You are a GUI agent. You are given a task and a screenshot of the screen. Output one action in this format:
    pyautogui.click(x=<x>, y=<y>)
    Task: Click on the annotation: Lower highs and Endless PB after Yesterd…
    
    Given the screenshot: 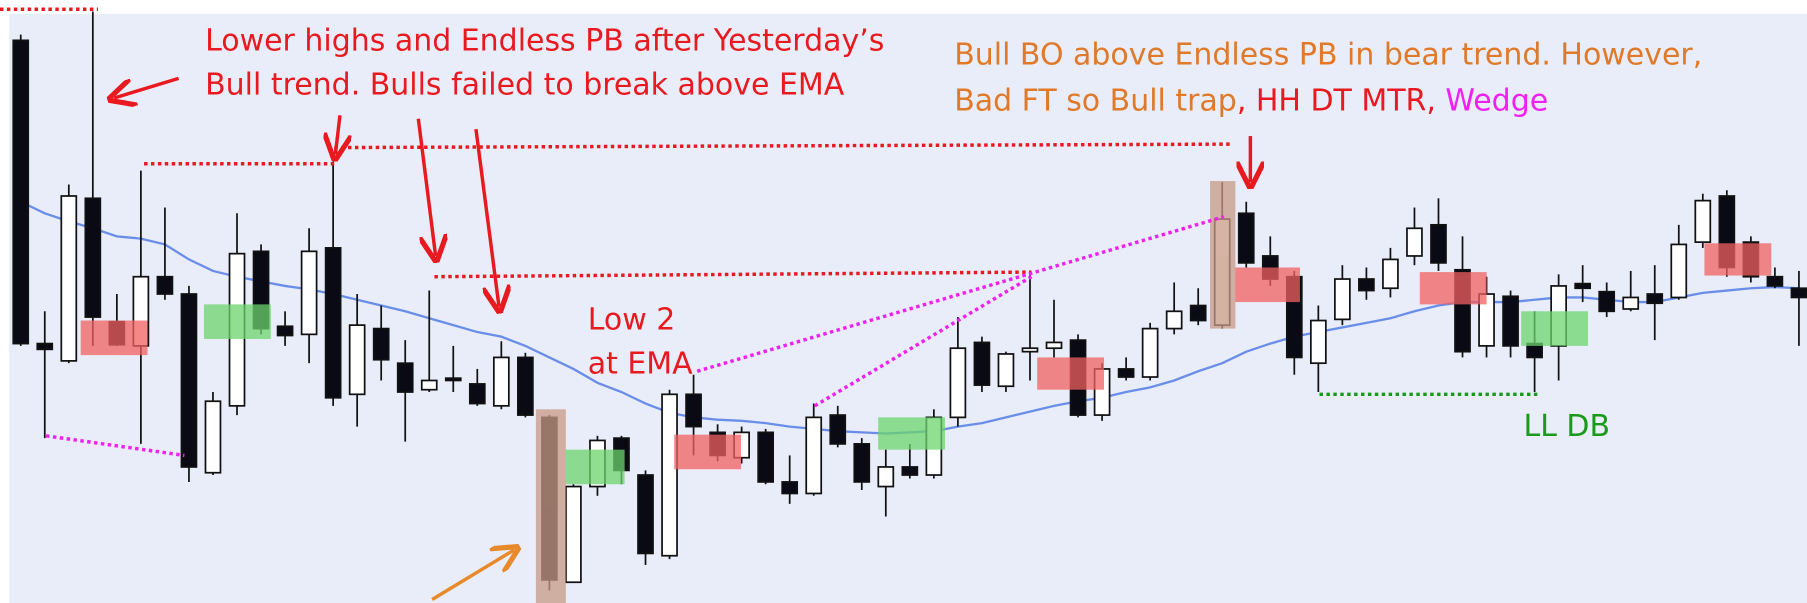 What is the action you would take?
    pyautogui.click(x=544, y=41)
    